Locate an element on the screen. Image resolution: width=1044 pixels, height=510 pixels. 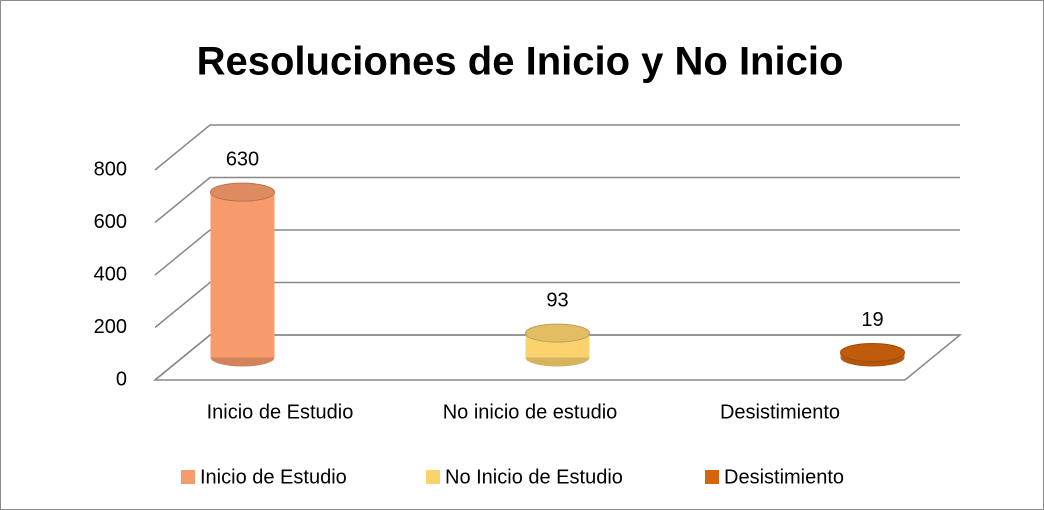
data-label: 630 is located at coordinates (242, 159).